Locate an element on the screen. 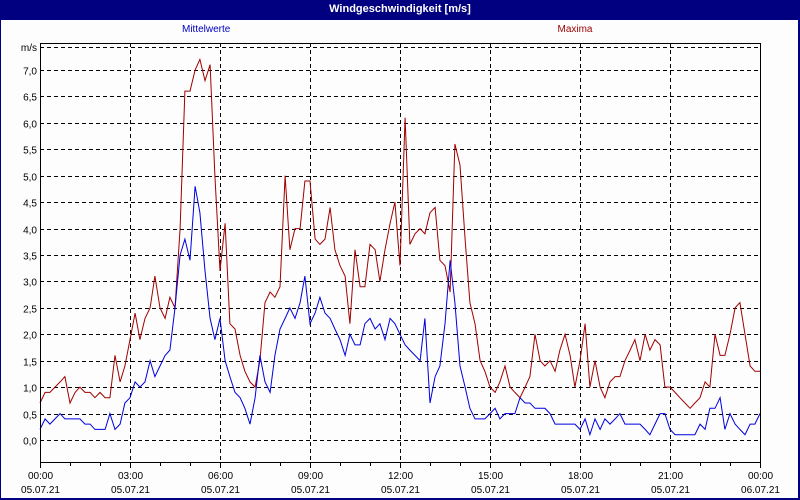 This screenshot has width=800, height=500. y-tick-label: 6,0 is located at coordinates (30, 125).